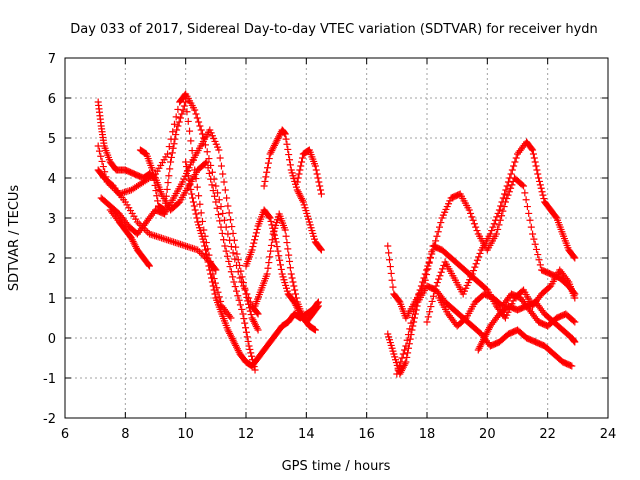 This screenshot has width=640, height=480. Describe the element at coordinates (52, 219) in the screenshot. I see `y-tick-label: 3` at that location.